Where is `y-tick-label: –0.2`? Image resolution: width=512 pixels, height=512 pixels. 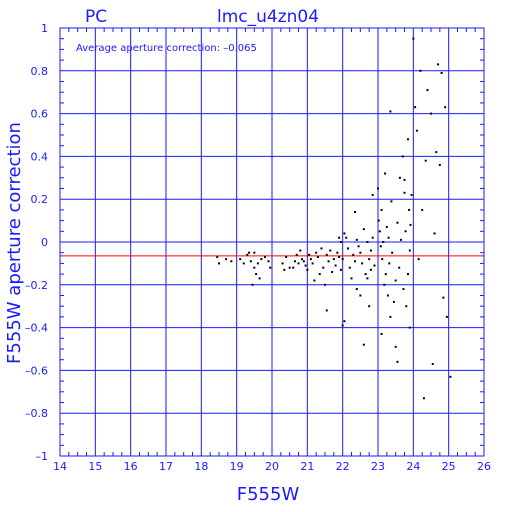
y-tick-label: –0.2 is located at coordinates (36, 285).